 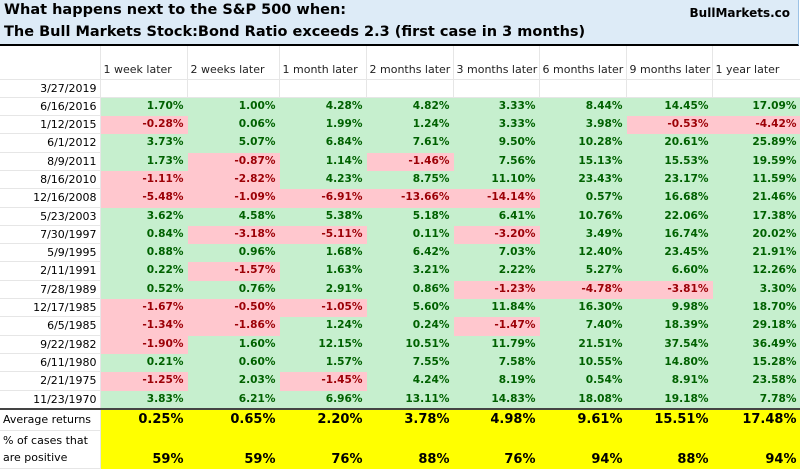 I want to click on summary-value-cell: 17.48%, so click(x=756, y=419).